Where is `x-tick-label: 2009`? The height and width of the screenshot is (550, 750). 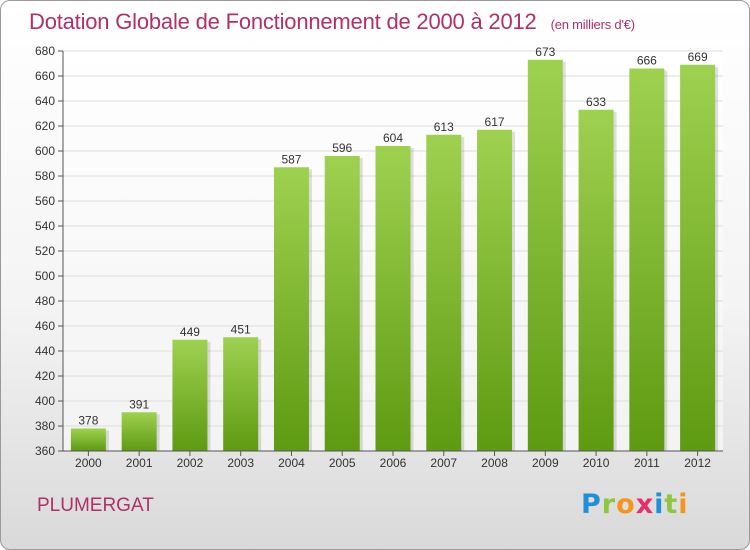
x-tick-label: 2009 is located at coordinates (545, 463).